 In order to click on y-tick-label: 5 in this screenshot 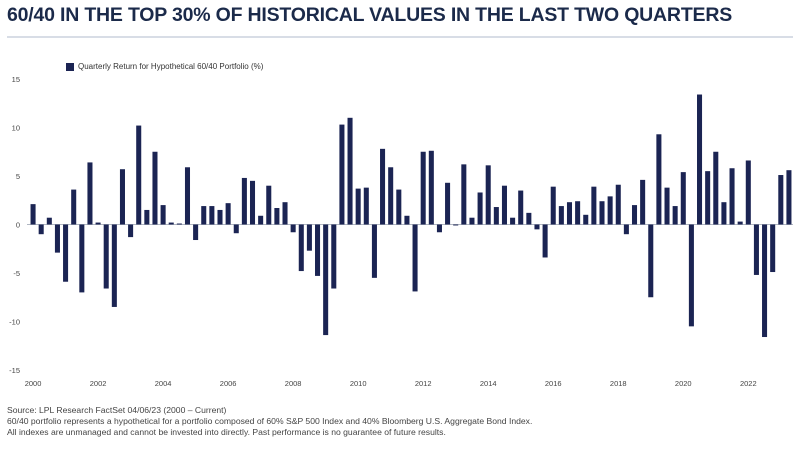, I will do `click(18, 176)`.